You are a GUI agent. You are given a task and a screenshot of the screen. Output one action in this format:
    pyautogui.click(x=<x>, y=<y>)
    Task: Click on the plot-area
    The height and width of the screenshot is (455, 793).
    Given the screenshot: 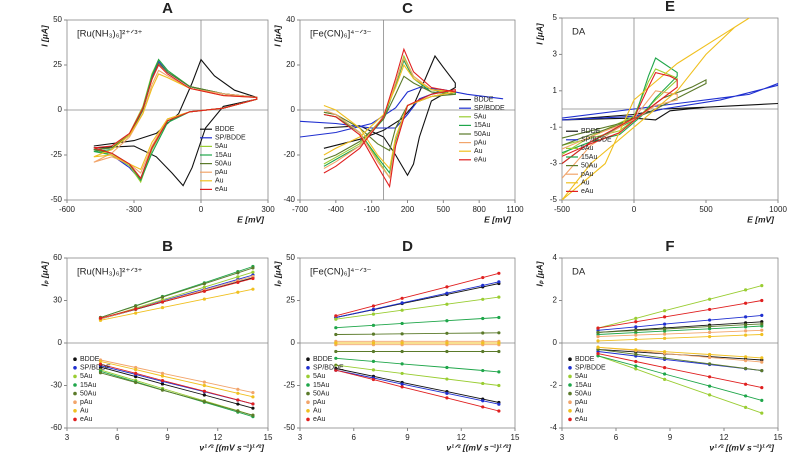 What is the action you would take?
    pyautogui.click(x=680, y=349)
    